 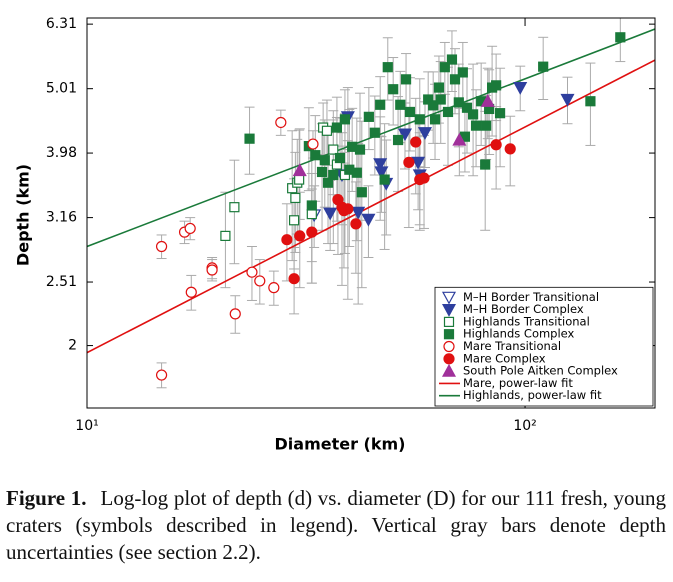 What do you see at coordinates (518, 383) in the screenshot?
I see `legend-label: Mare, power-law fit` at bounding box center [518, 383].